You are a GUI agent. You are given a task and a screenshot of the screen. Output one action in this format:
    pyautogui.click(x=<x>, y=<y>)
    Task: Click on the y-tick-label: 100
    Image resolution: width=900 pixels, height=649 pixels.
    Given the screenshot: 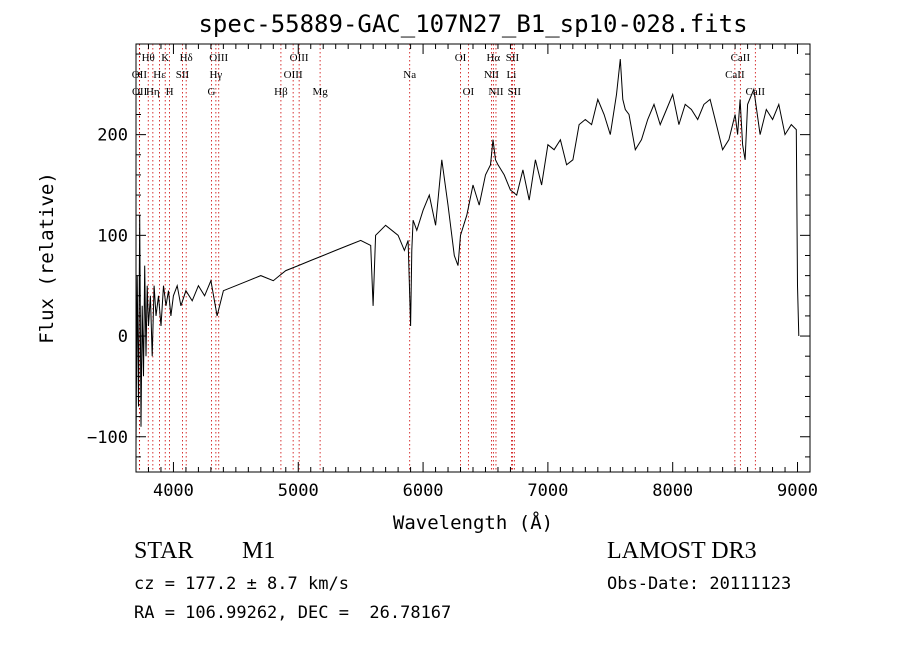 What is the action you would take?
    pyautogui.click(x=112, y=236)
    